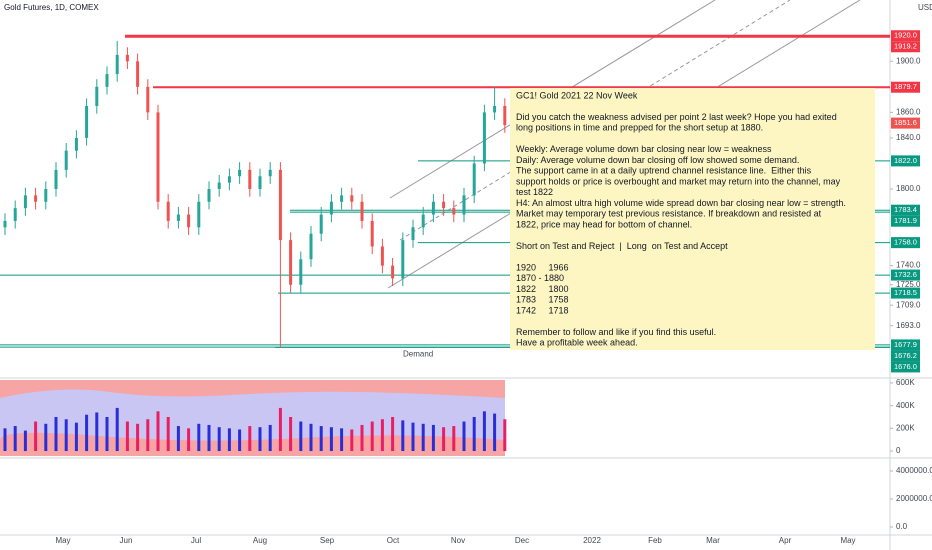  I want to click on x-tick-label: Aug, so click(260, 540).